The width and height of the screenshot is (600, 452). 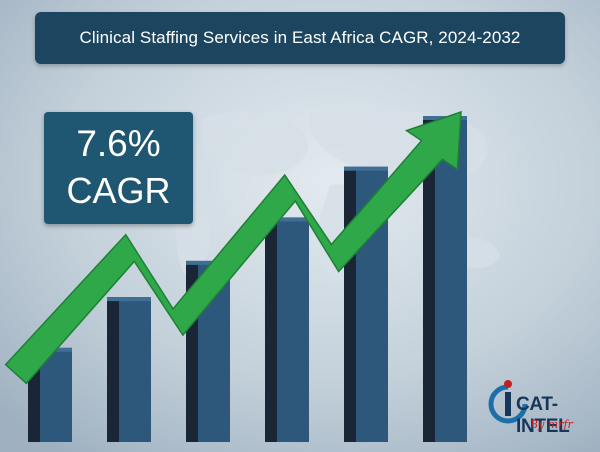 What do you see at coordinates (508, 402) in the screenshot?
I see `cat-intel-logo-icon` at bounding box center [508, 402].